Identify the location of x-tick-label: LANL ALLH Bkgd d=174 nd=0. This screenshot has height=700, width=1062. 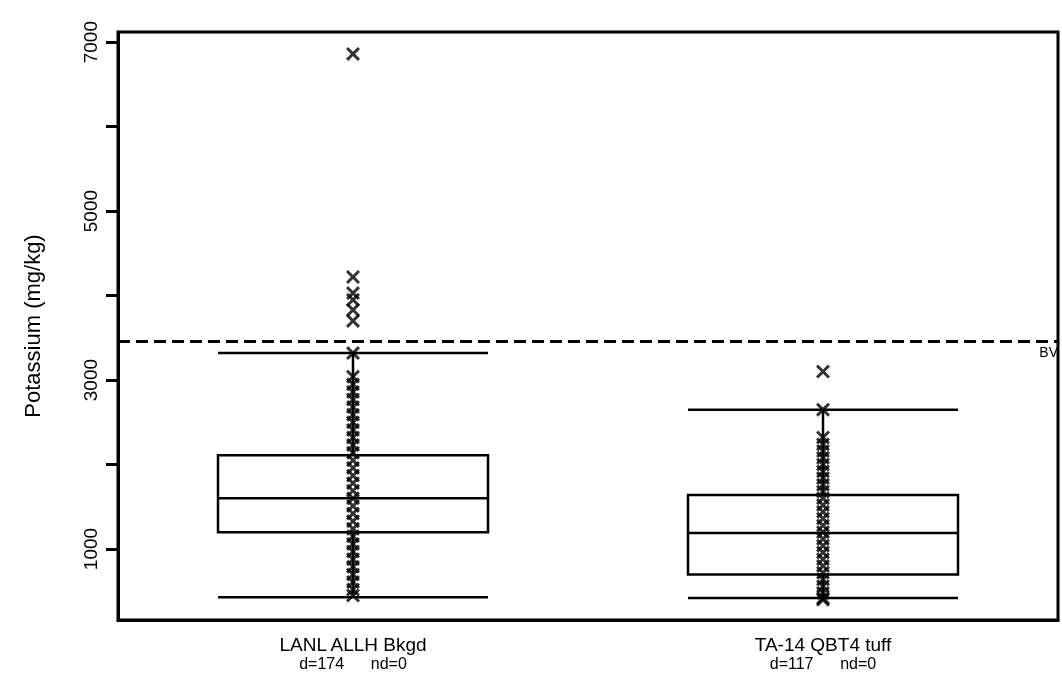
(353, 652).